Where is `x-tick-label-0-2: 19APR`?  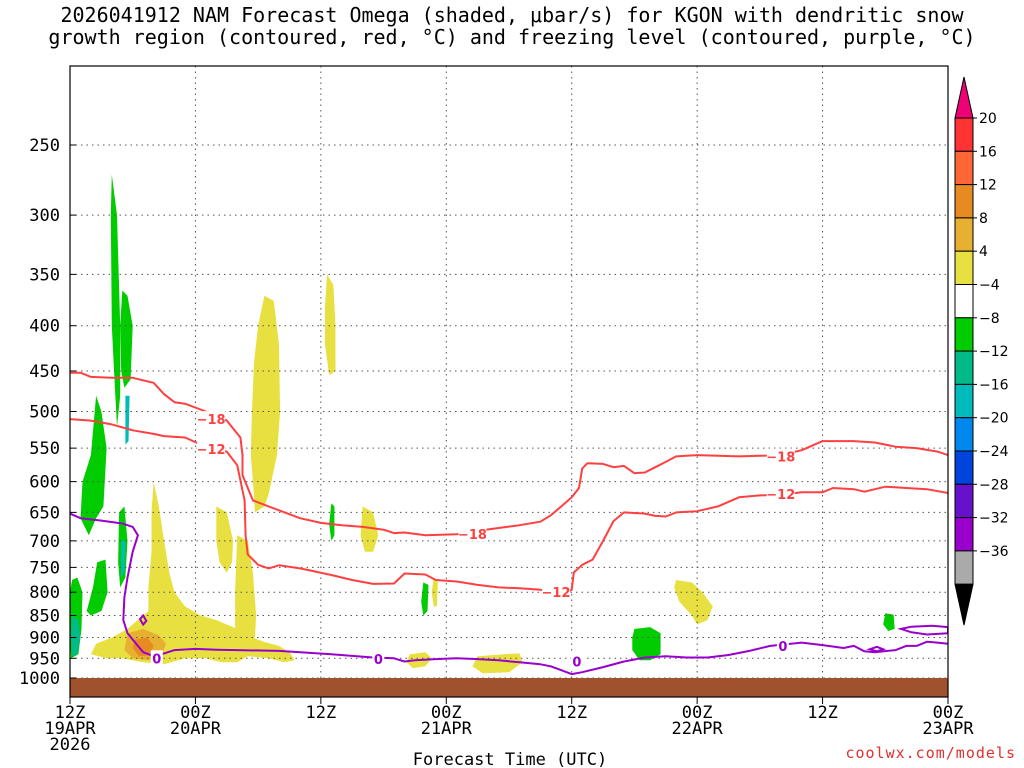 x-tick-label-0-2: 19APR is located at coordinates (70, 729).